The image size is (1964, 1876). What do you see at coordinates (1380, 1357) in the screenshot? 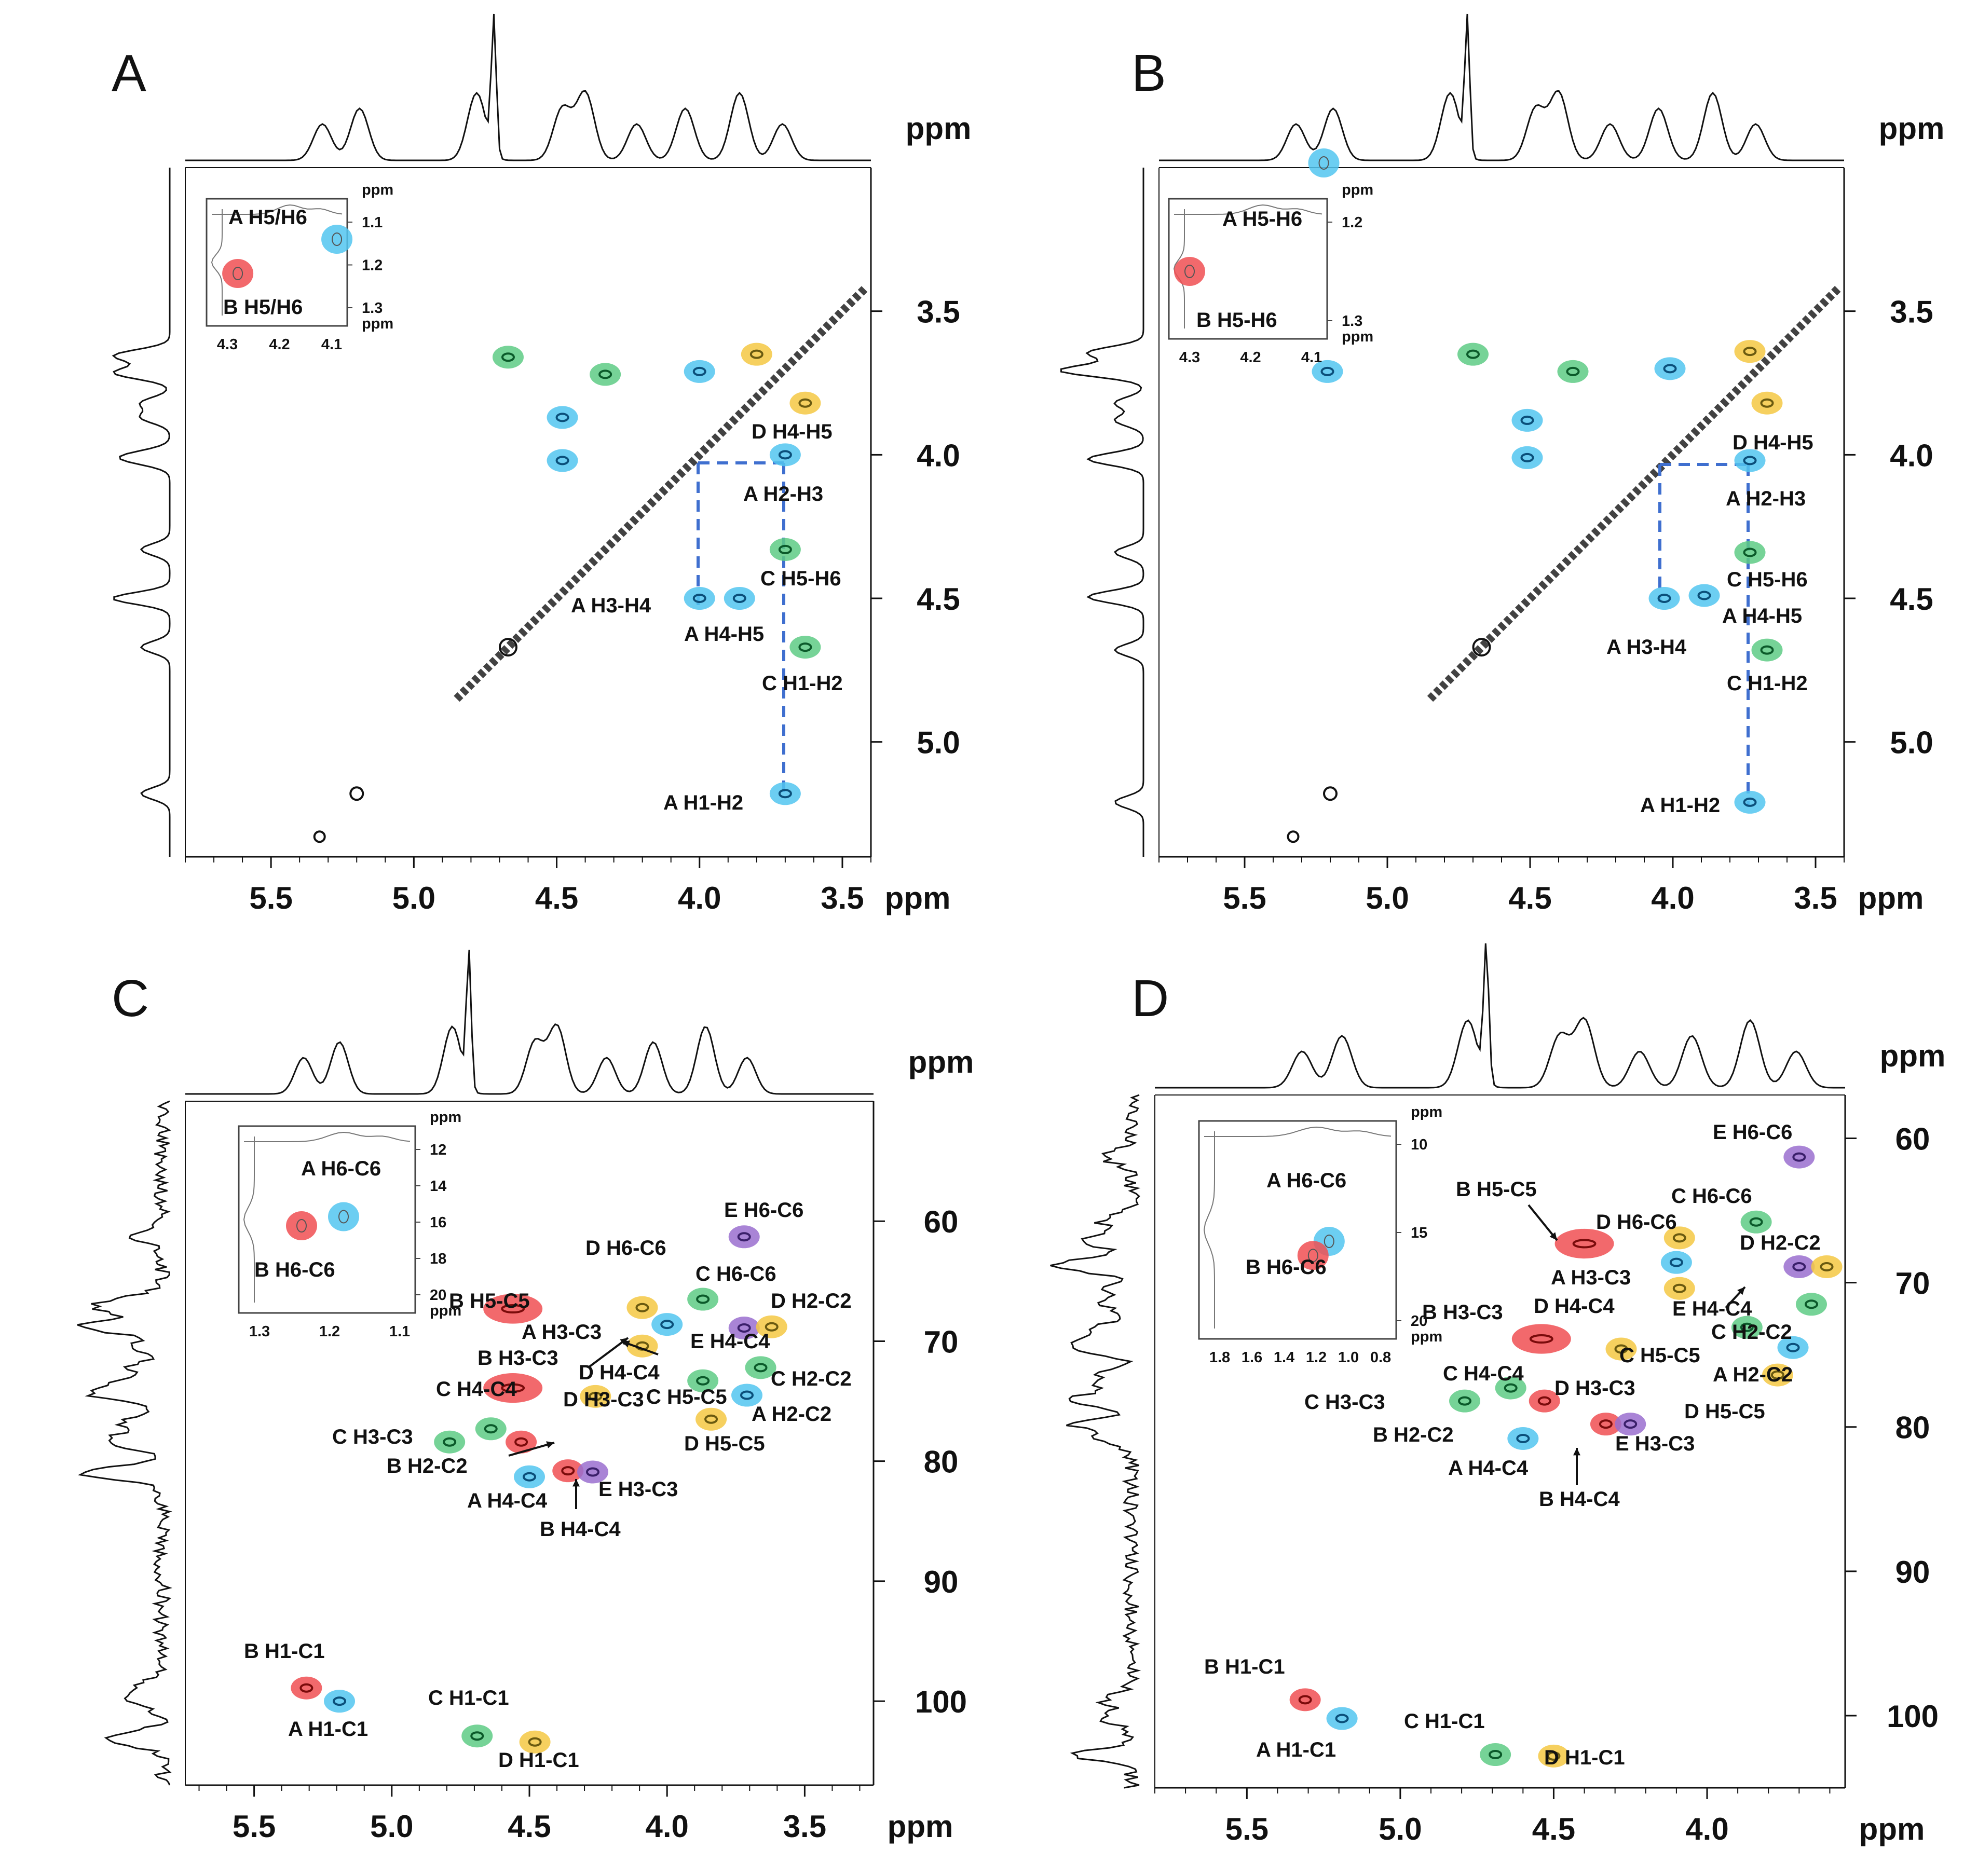
I see `inset-x-tick: 0.8` at bounding box center [1380, 1357].